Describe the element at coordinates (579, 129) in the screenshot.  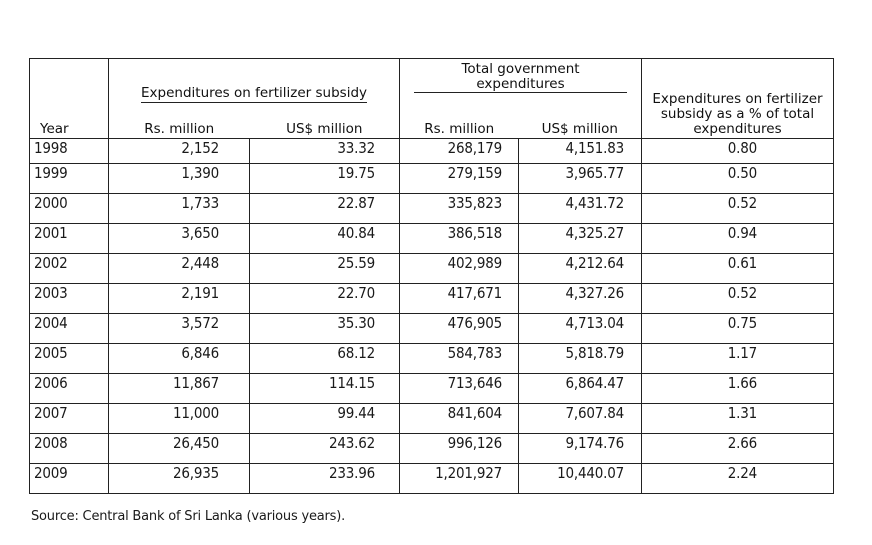
I see `total-us-header: US$ million` at that location.